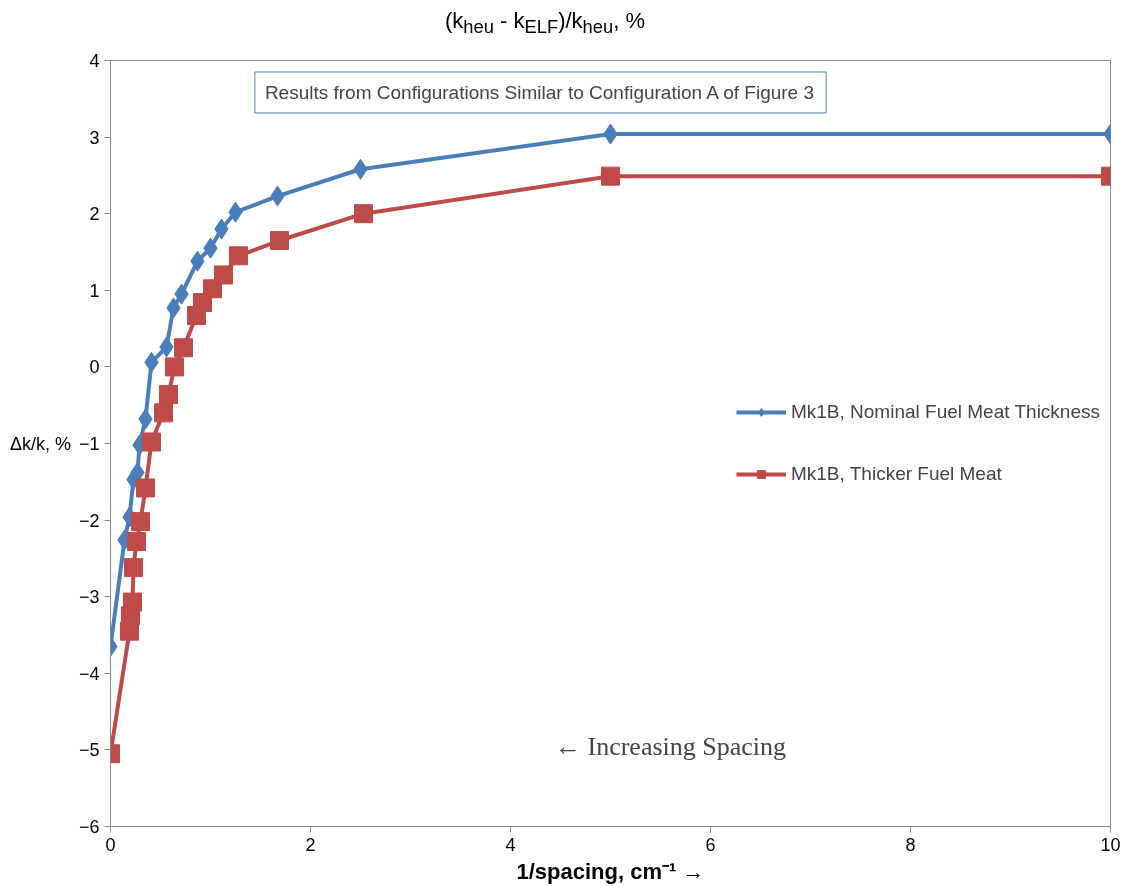 This screenshot has width=1146, height=886. I want to click on x-axis-title: 1/spacing, cm⁻¹ →, so click(610, 871).